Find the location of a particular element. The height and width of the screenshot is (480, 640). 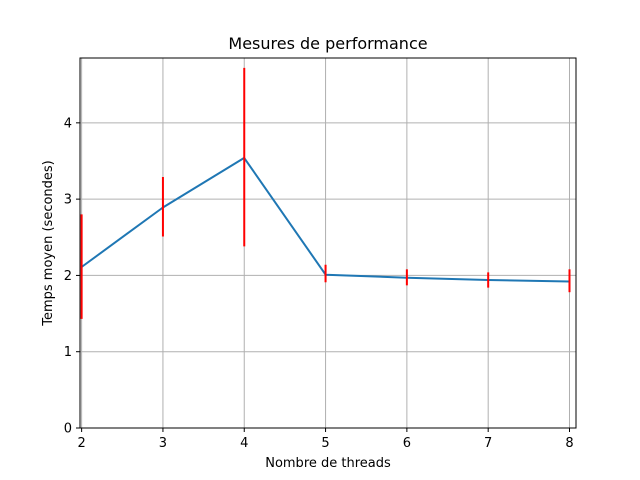

y-tick-label: 2 is located at coordinates (68, 276).